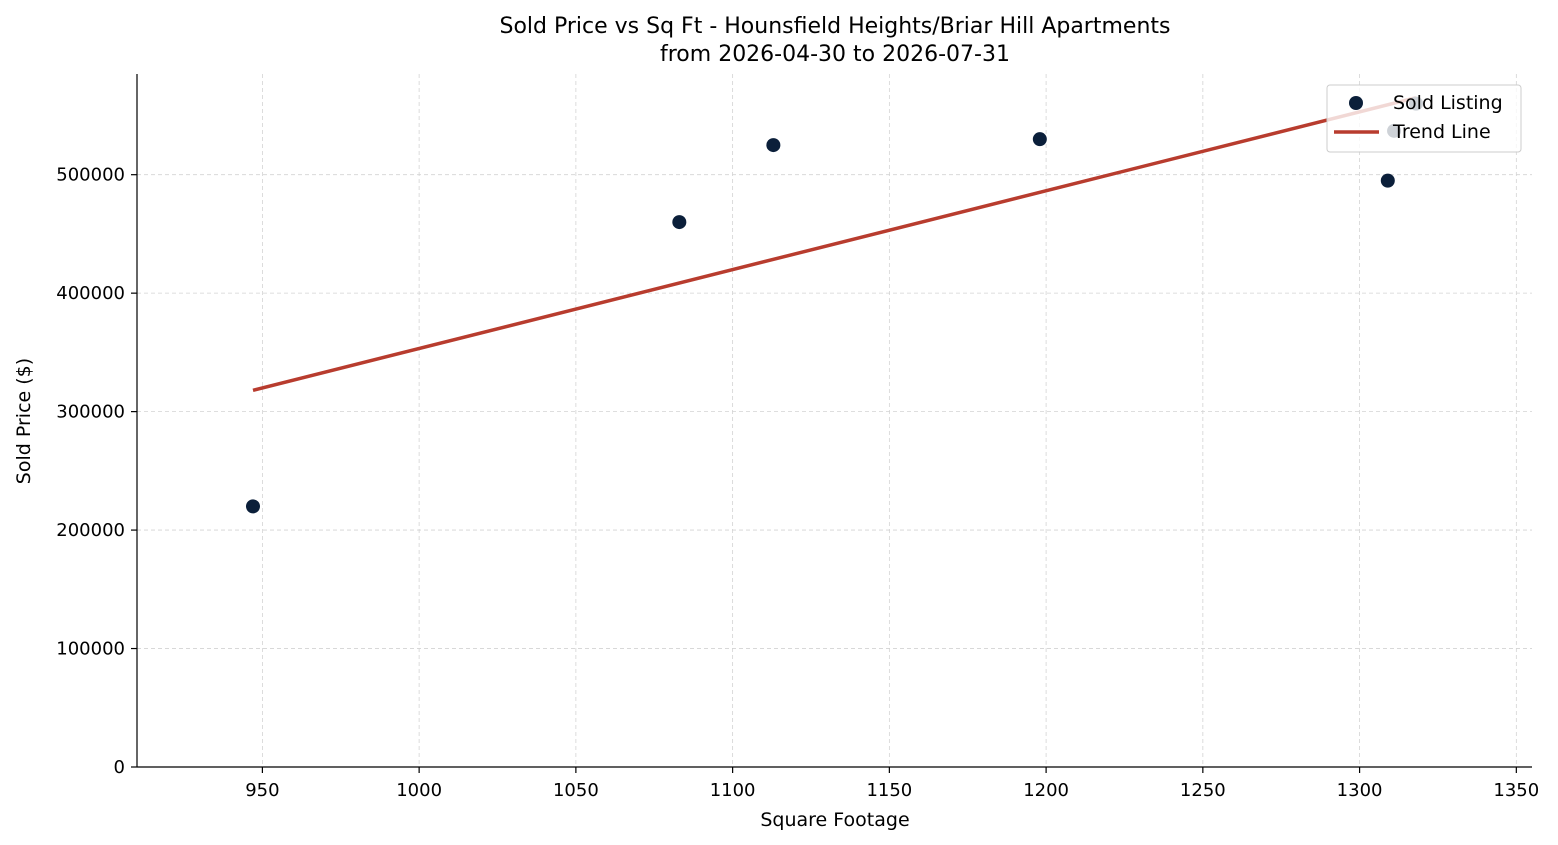 This screenshot has width=1558, height=845. What do you see at coordinates (1516, 790) in the screenshot?
I see `x-tick-label: 1350` at bounding box center [1516, 790].